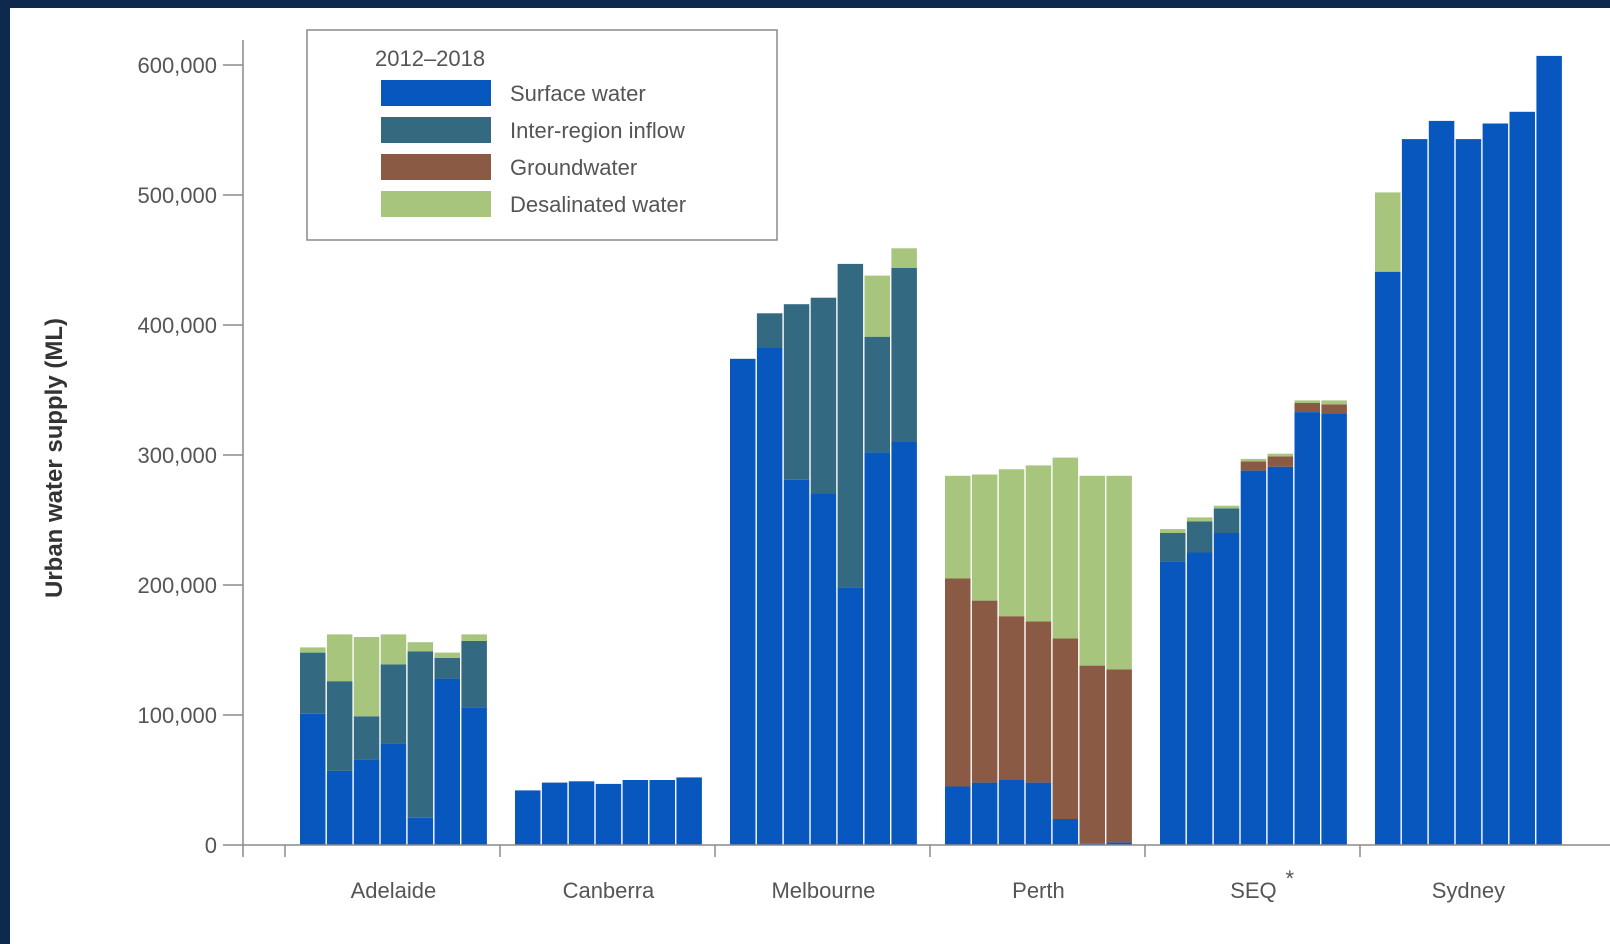  What do you see at coordinates (177, 195) in the screenshot?
I see `y-tick-label: 500,000` at bounding box center [177, 195].